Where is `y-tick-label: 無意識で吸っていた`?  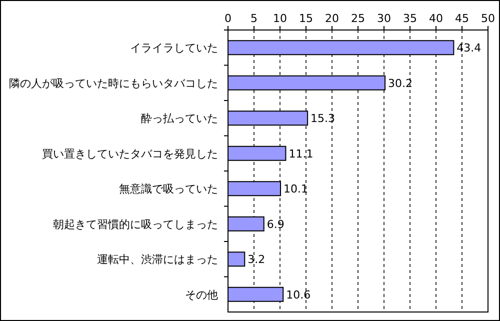 y-tick-label: 無意識で吸っていた is located at coordinates (168, 189).